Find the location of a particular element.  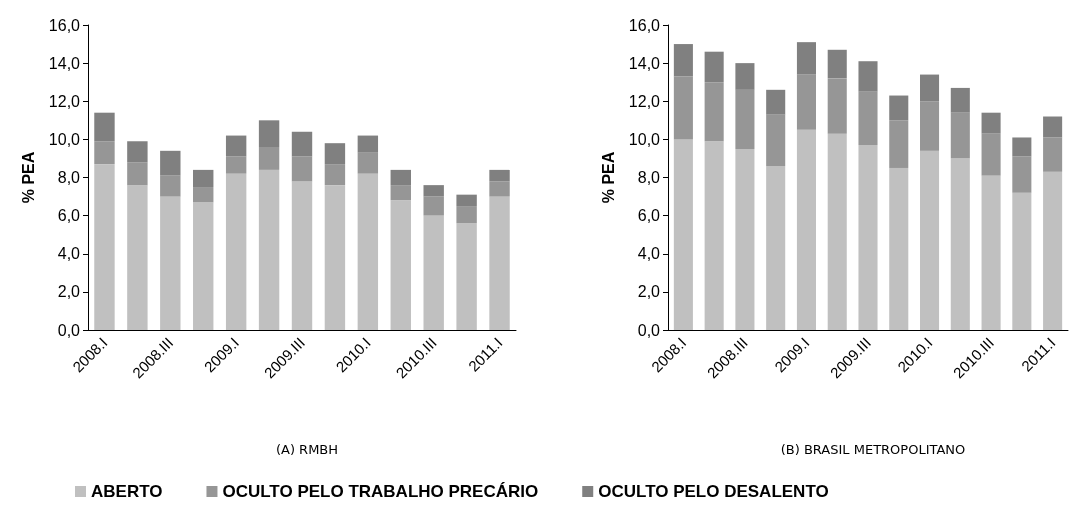

text: (B) BRASIL METROPOLITANO is located at coordinates (873, 449).